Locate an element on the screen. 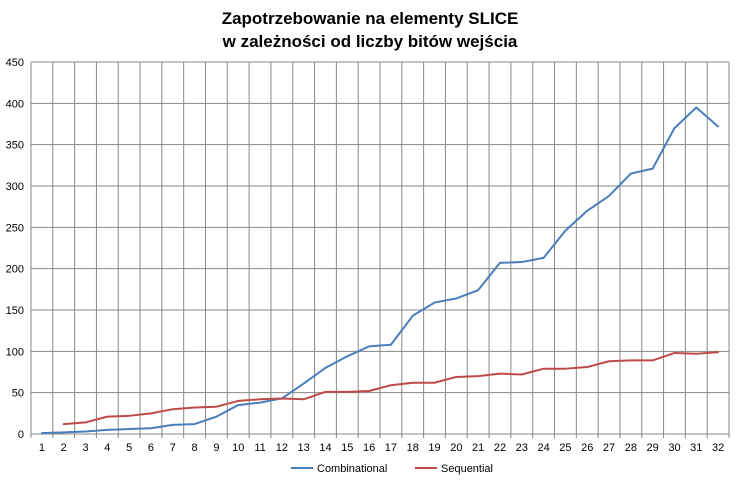  chart-title-line-2: w zależności od liczby bitów wejścia is located at coordinates (370, 41).